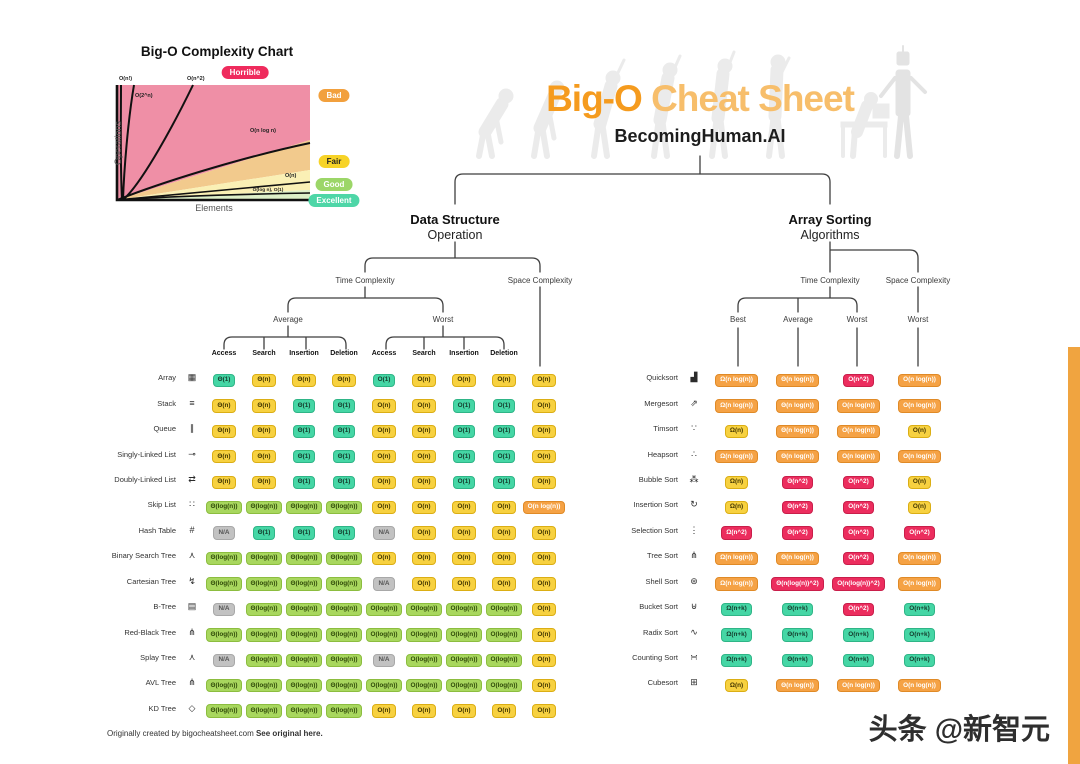  What do you see at coordinates (192, 402) in the screenshot?
I see `stack-icon: ≡` at bounding box center [192, 402].